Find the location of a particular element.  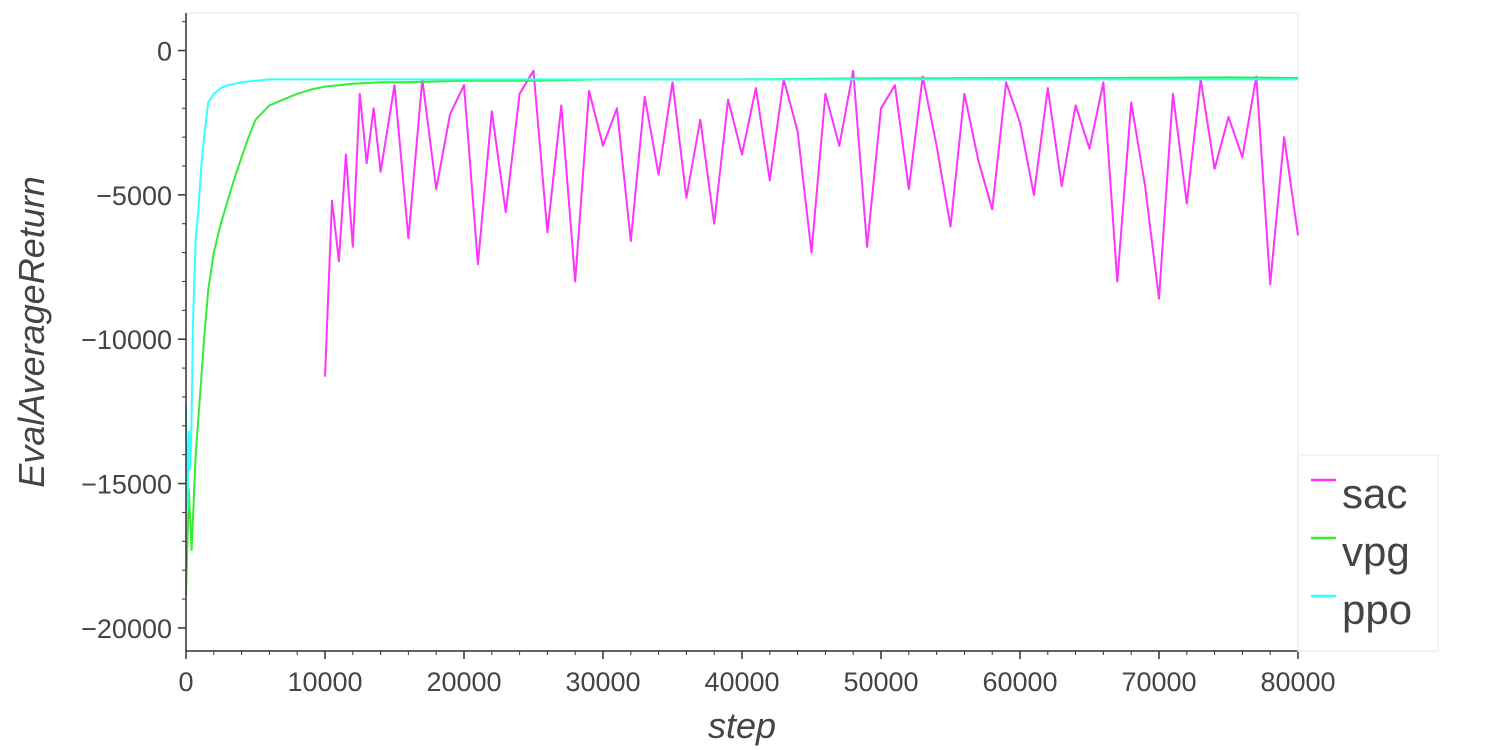

y-tick-label: −20000 is located at coordinates (126, 629).